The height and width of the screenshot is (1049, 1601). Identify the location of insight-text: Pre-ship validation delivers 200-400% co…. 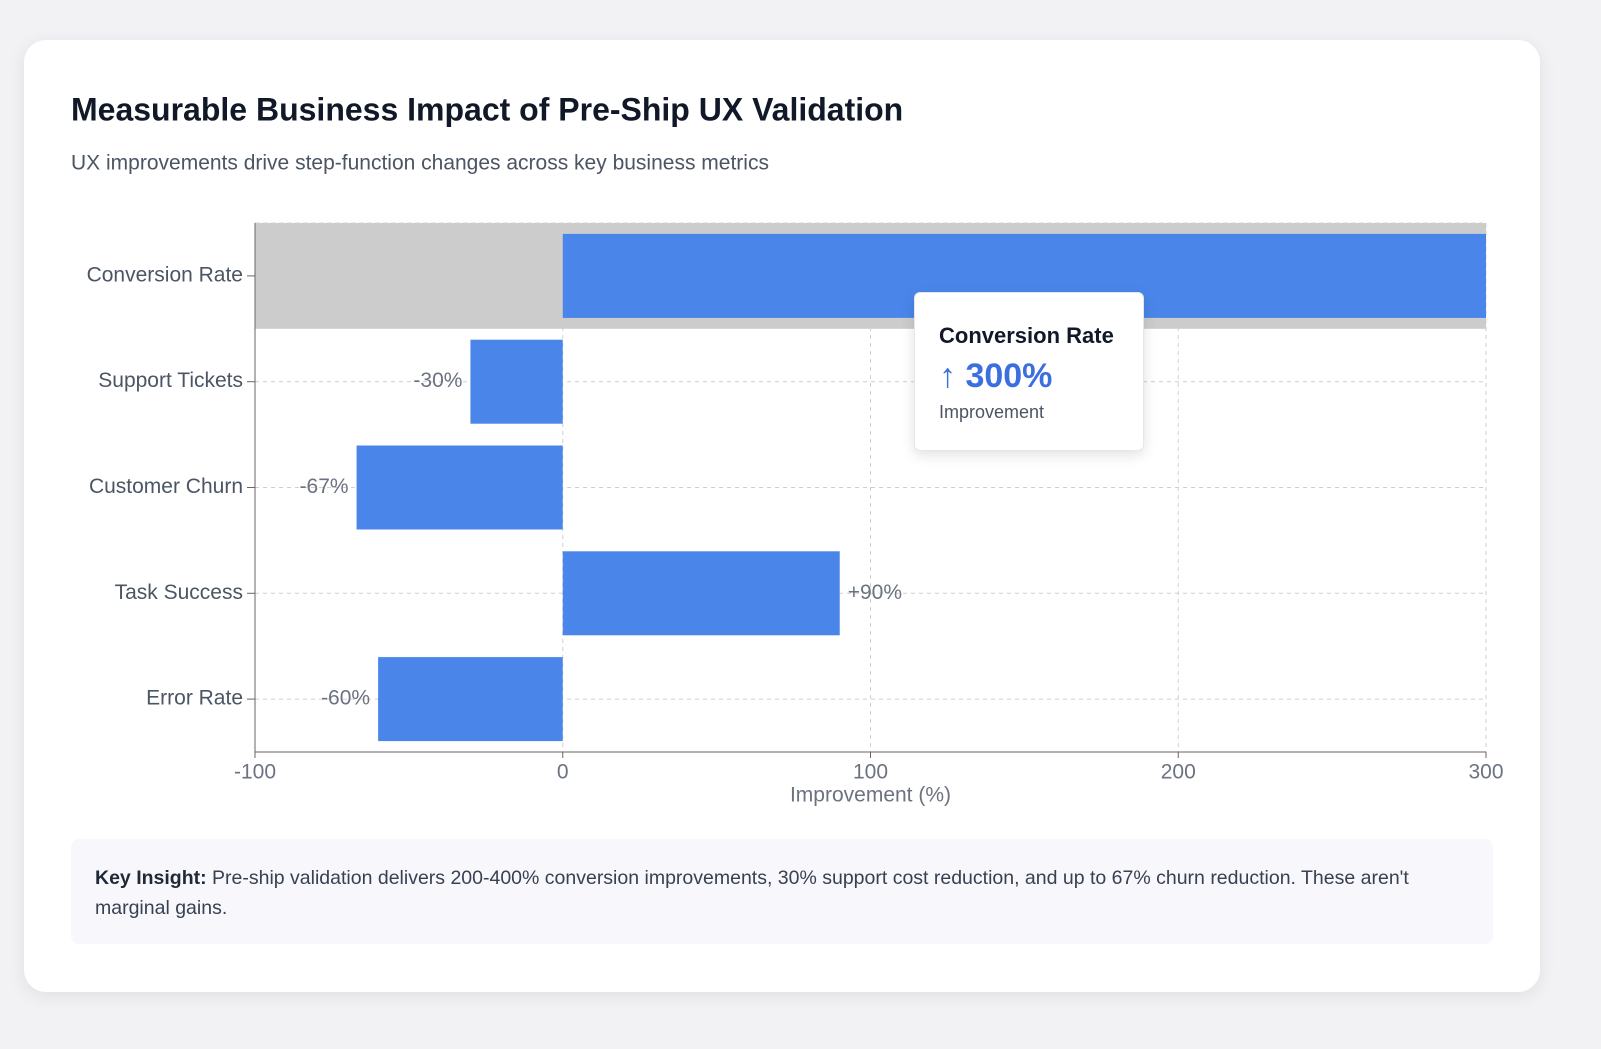
(752, 893).